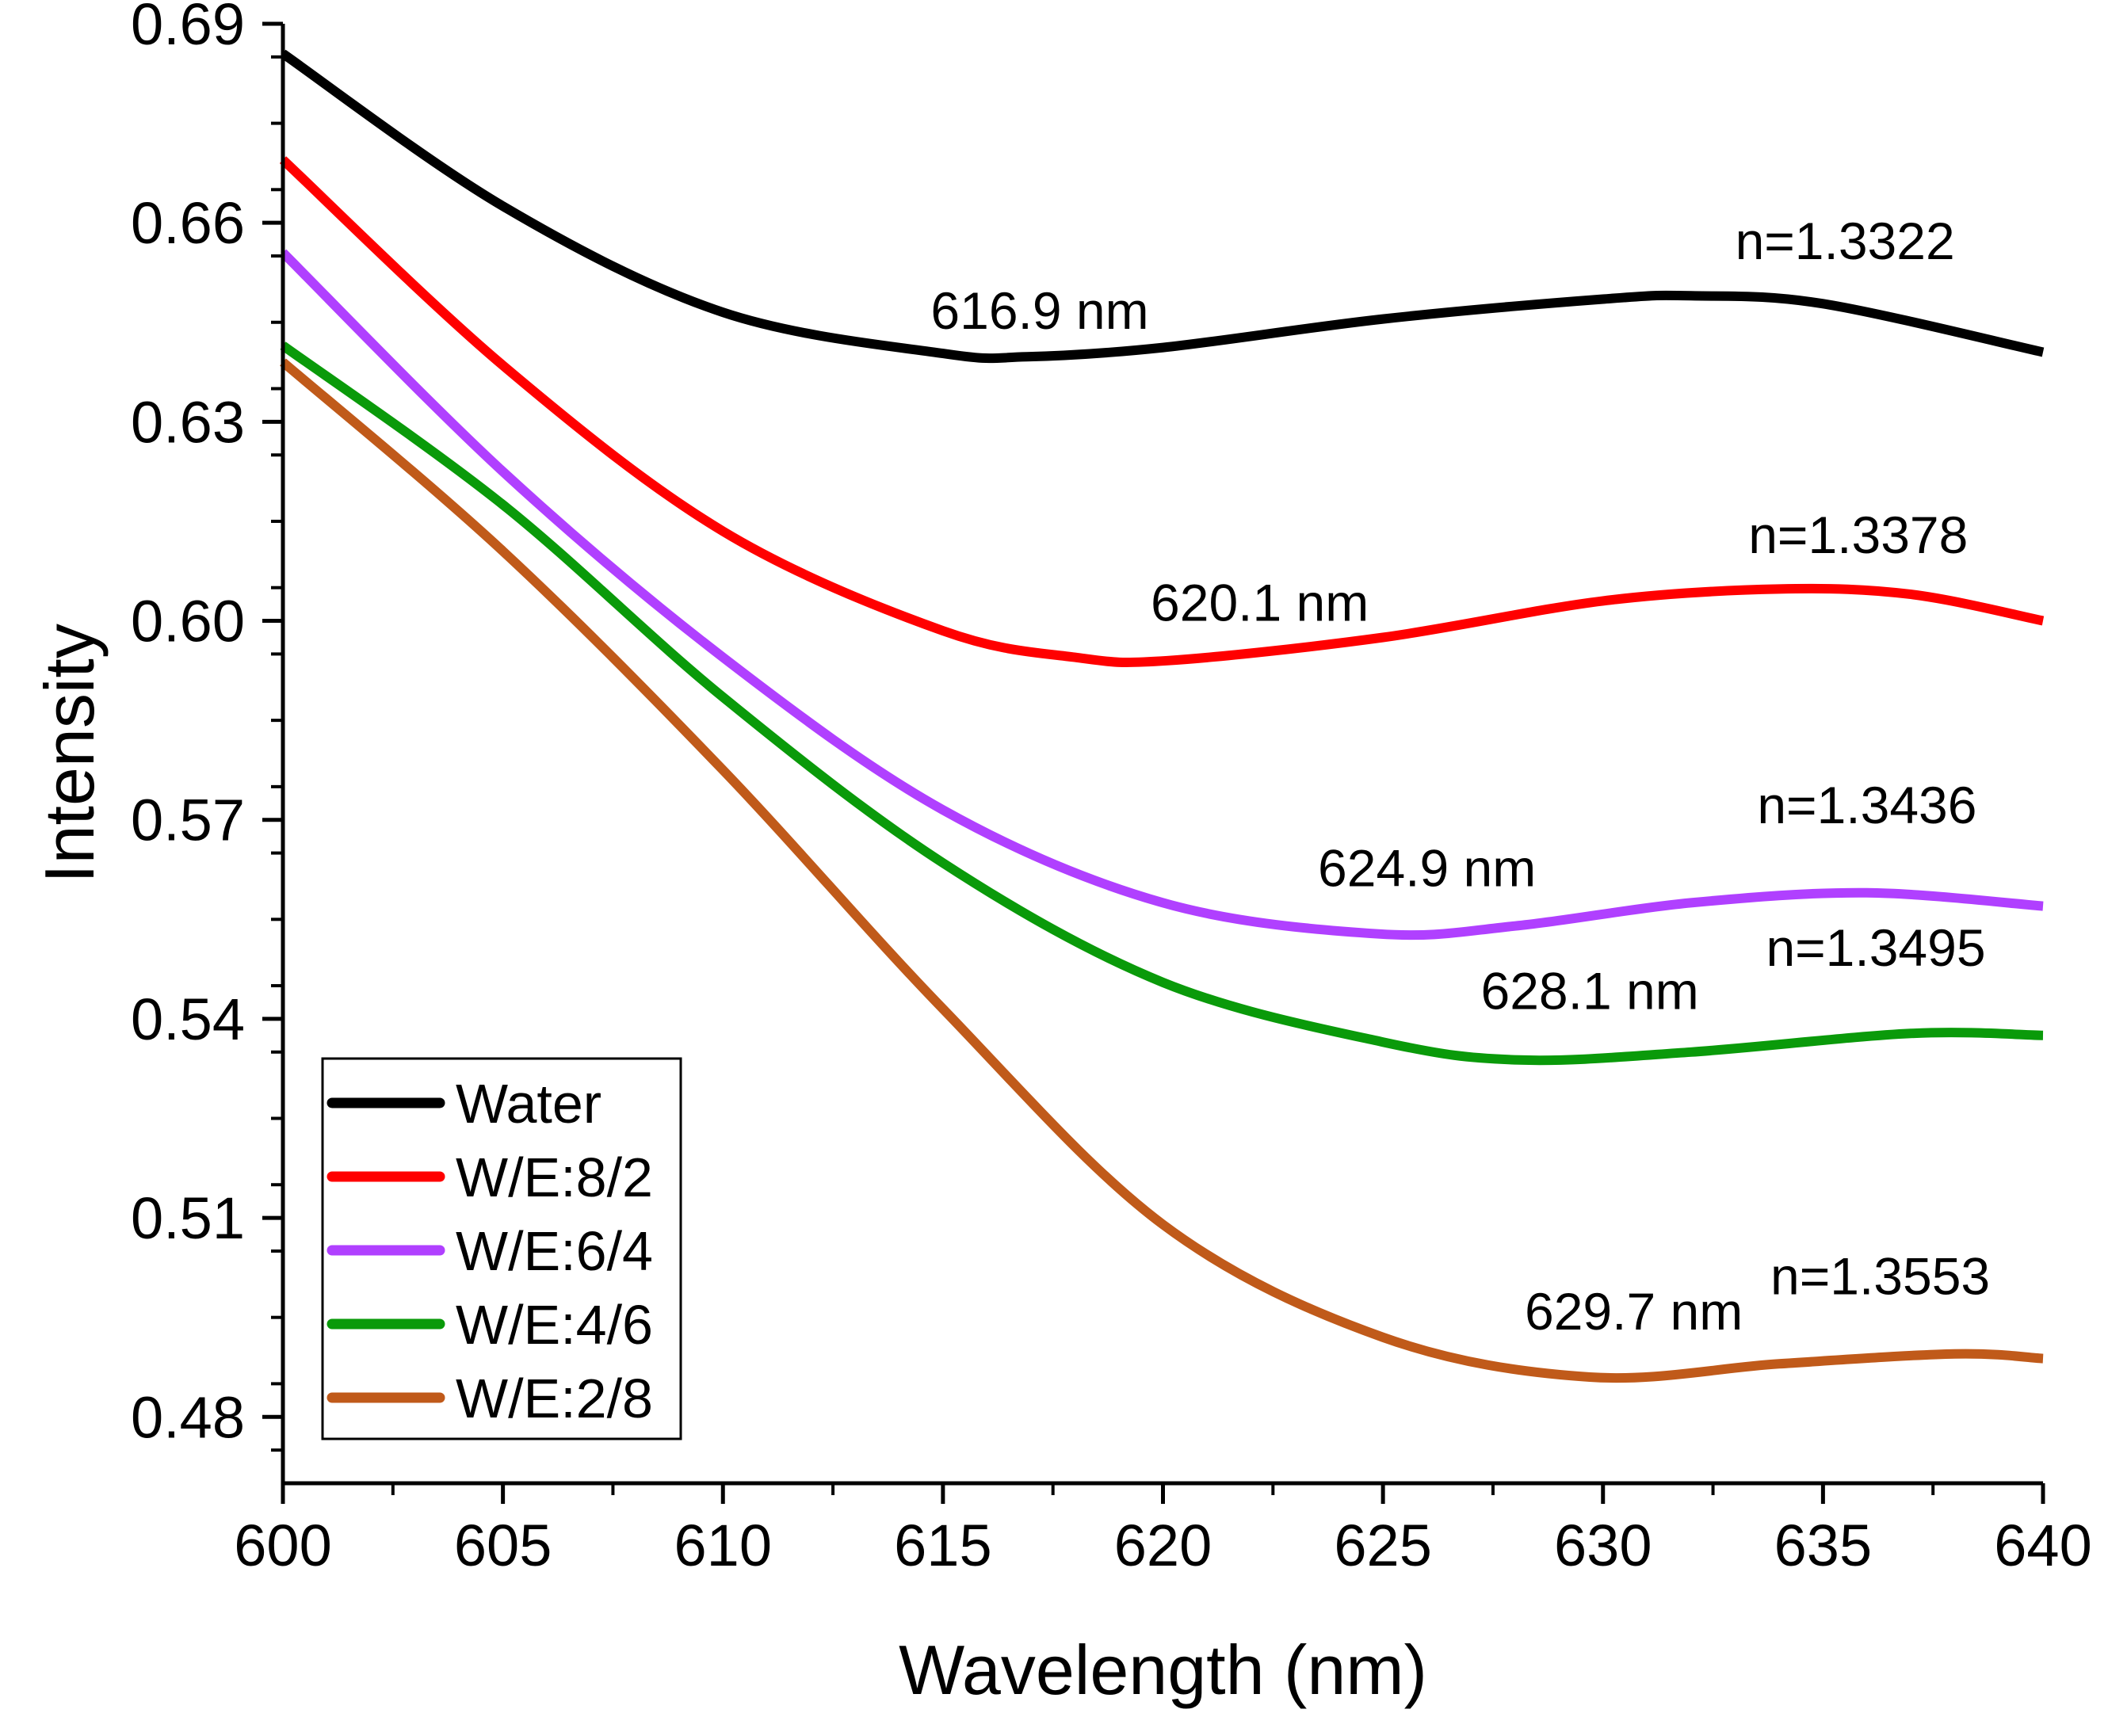 The image size is (2108, 1736). What do you see at coordinates (529, 1104) in the screenshot?
I see `legend-label: Water` at bounding box center [529, 1104].